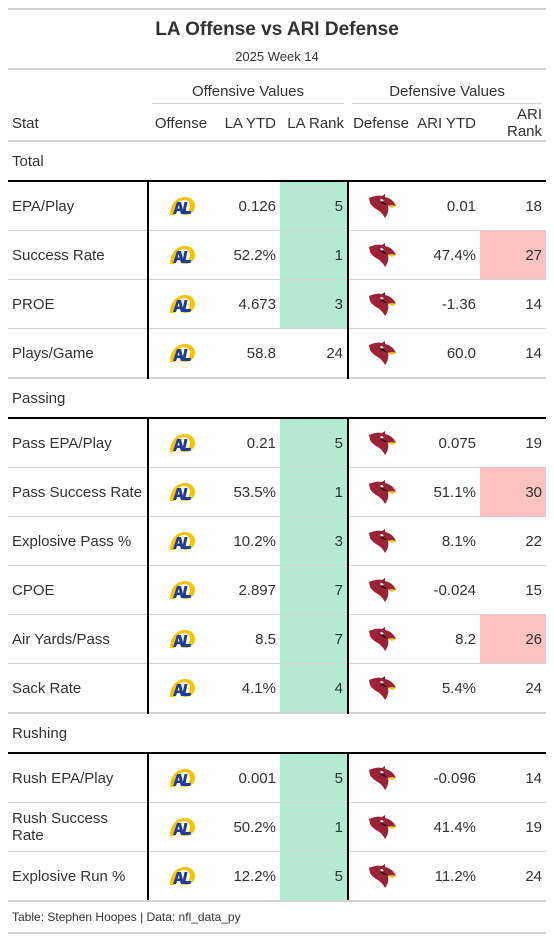  I want to click on group-row: Passing, so click(277, 398).